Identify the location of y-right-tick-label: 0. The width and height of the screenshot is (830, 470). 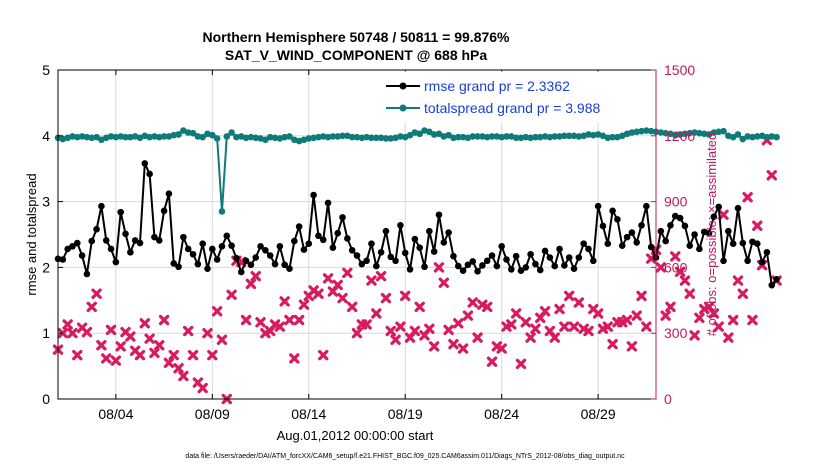
(668, 399).